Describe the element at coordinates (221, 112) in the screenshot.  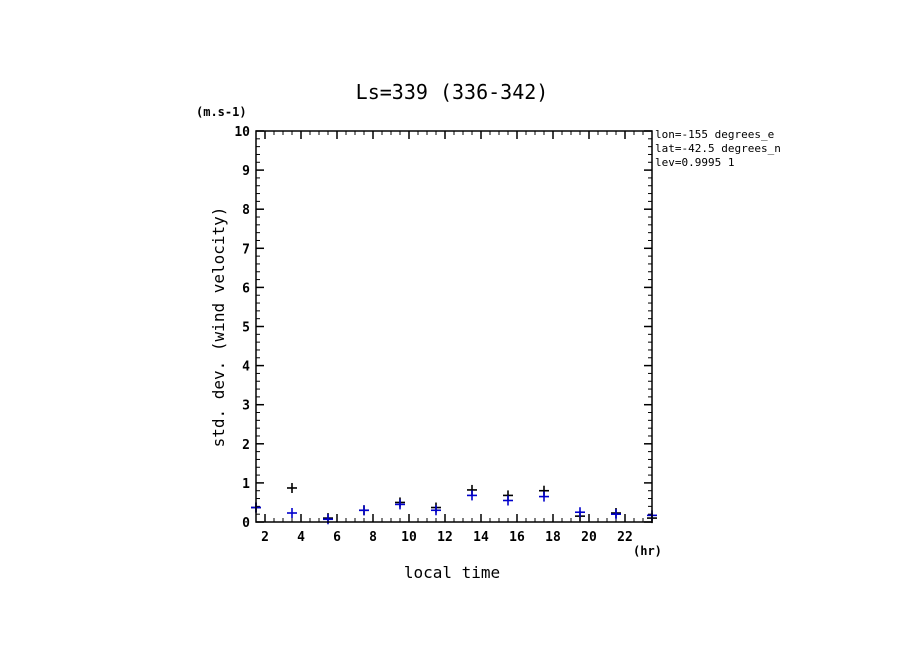
I see `y-axis-unit: (m.s-1)` at that location.